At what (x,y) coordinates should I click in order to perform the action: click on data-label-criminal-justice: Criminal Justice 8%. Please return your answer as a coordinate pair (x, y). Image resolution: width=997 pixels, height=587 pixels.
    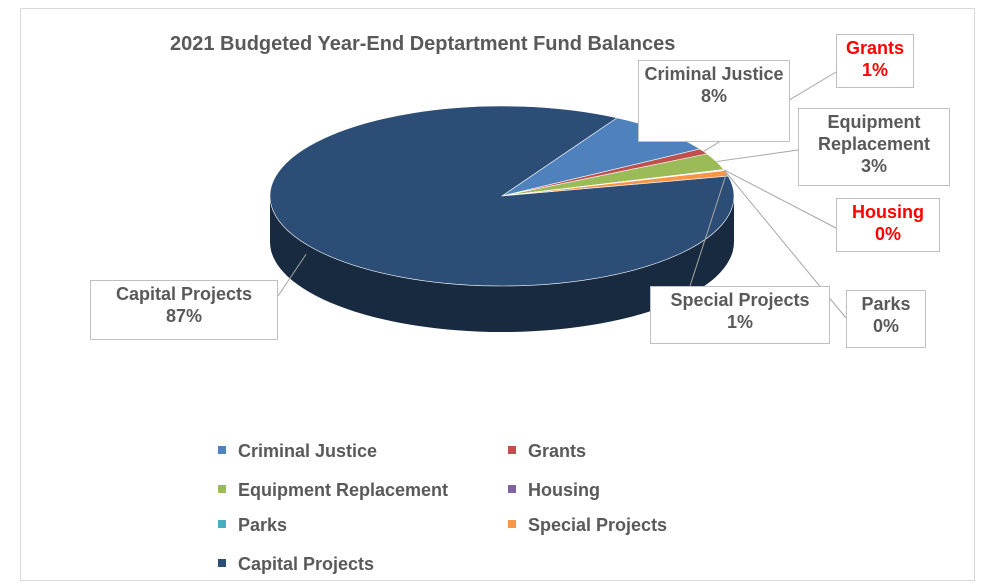
    Looking at the image, I should click on (714, 101).